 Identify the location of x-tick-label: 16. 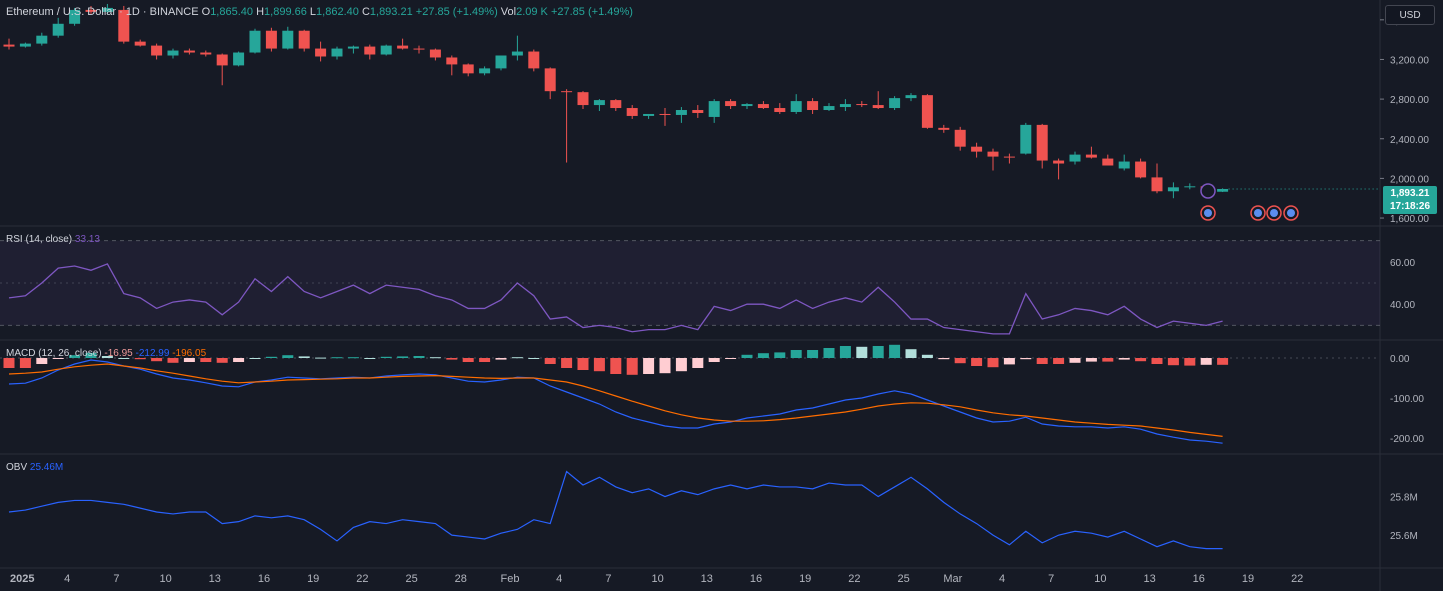
(264, 579).